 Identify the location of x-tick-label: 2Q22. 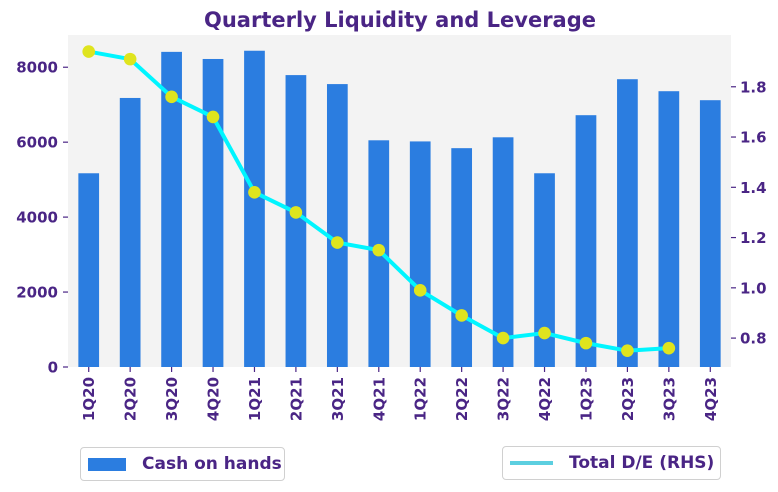
(462, 399).